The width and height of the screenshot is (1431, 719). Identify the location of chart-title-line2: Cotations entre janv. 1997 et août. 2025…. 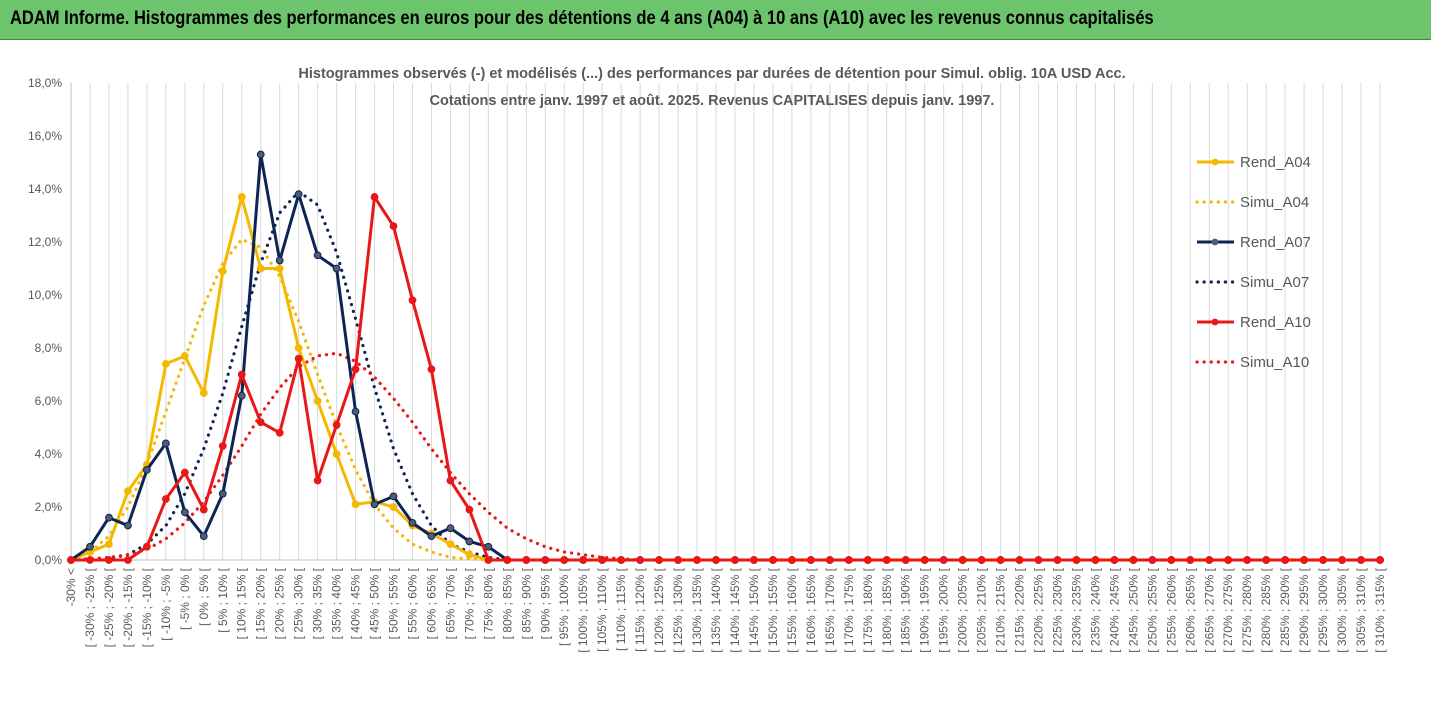
(712, 101).